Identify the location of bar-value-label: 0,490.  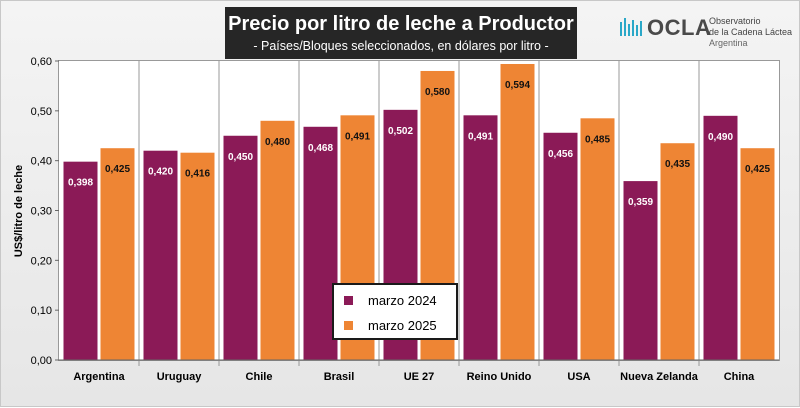
(720, 137).